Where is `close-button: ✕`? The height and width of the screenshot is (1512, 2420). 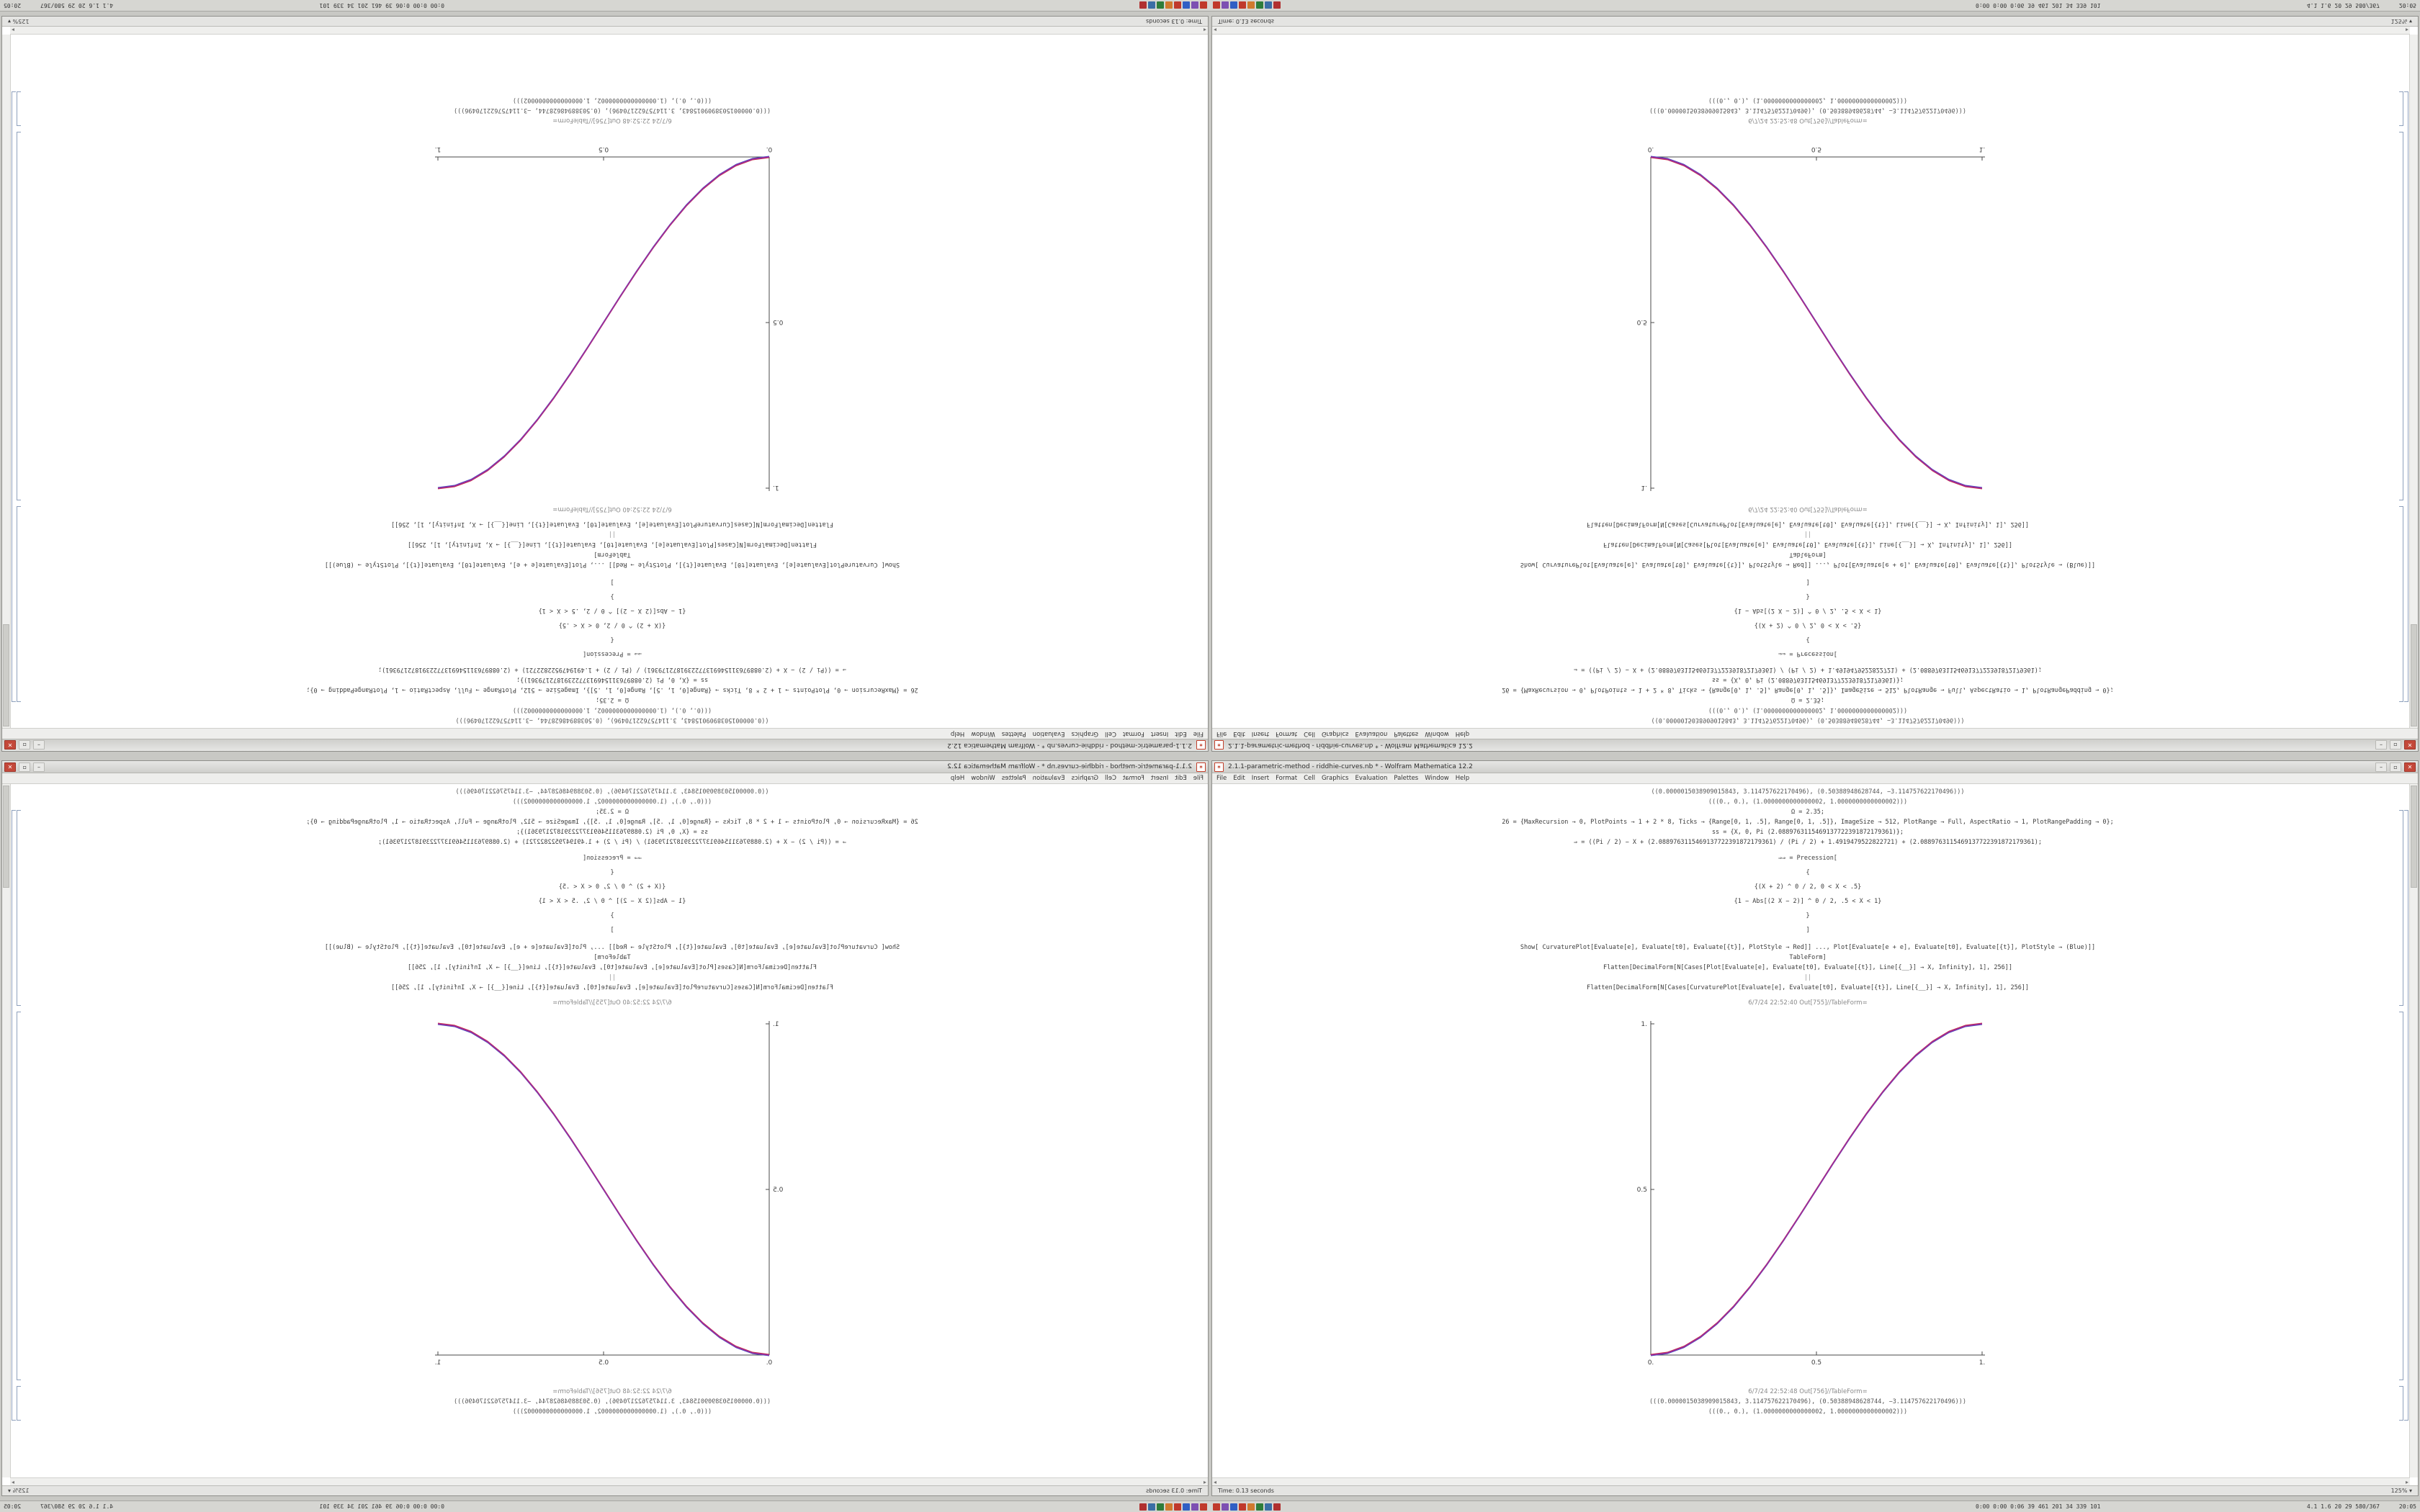 close-button: ✕ is located at coordinates (10, 767).